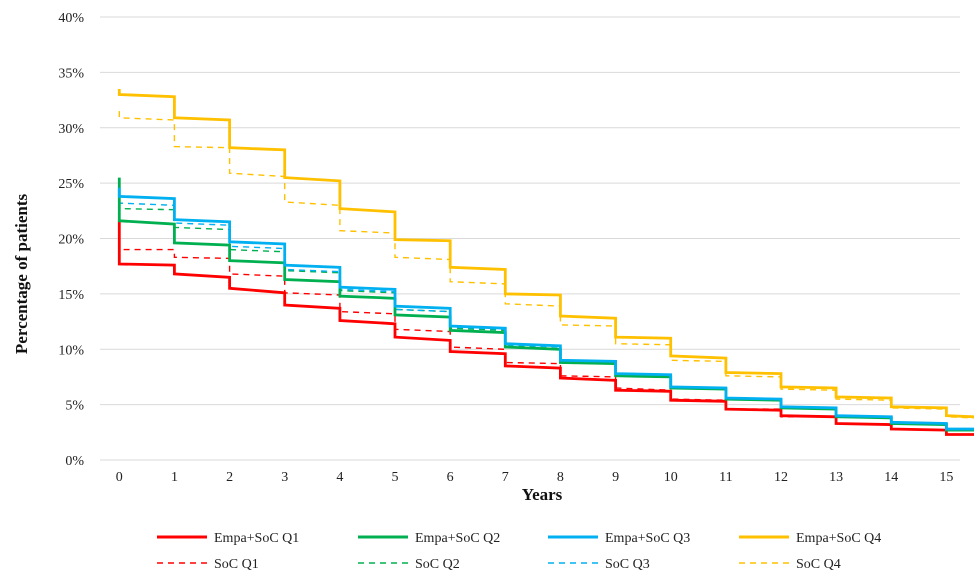  What do you see at coordinates (891, 477) in the screenshot?
I see `x-tick-label: 14` at bounding box center [891, 477].